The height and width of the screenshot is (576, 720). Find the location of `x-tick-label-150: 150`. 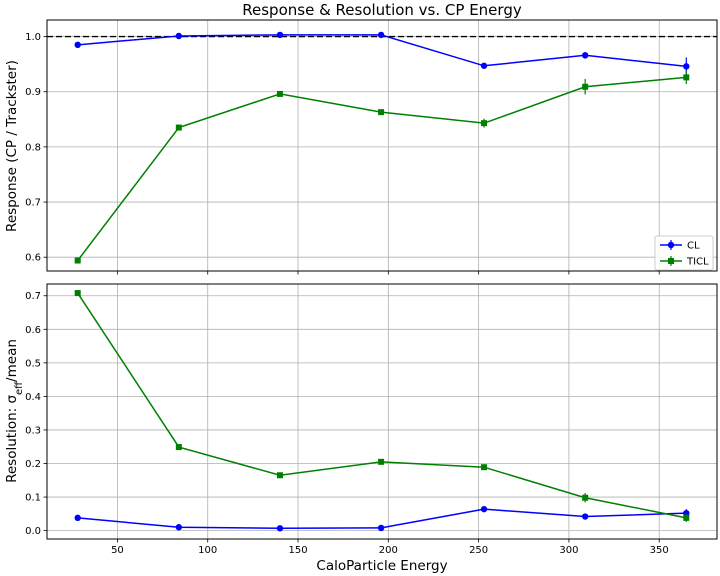

x-tick-label-150: 150 is located at coordinates (297, 550).